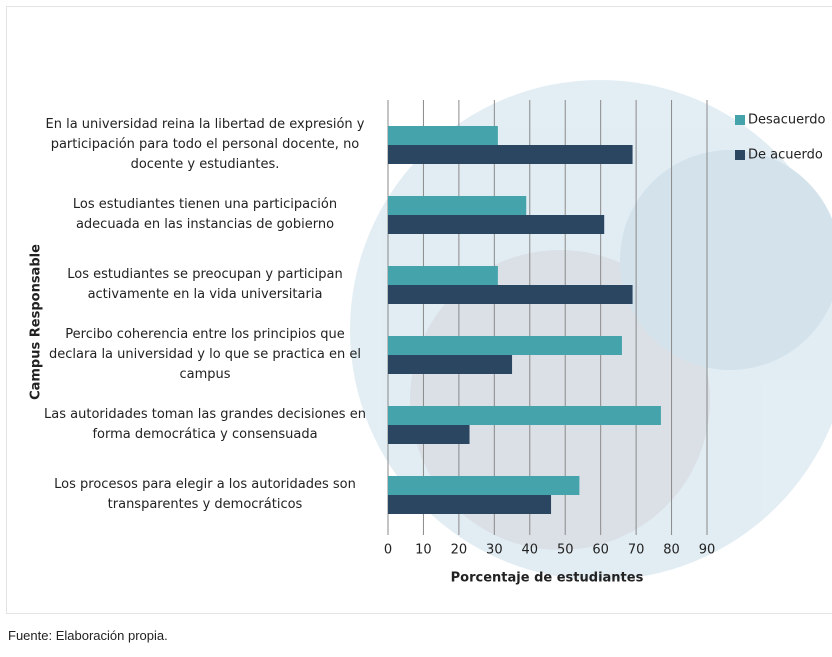 This screenshot has height=657, width=832. Describe the element at coordinates (88, 635) in the screenshot. I see `source-note: Fuente: Elaboración propia.` at that location.